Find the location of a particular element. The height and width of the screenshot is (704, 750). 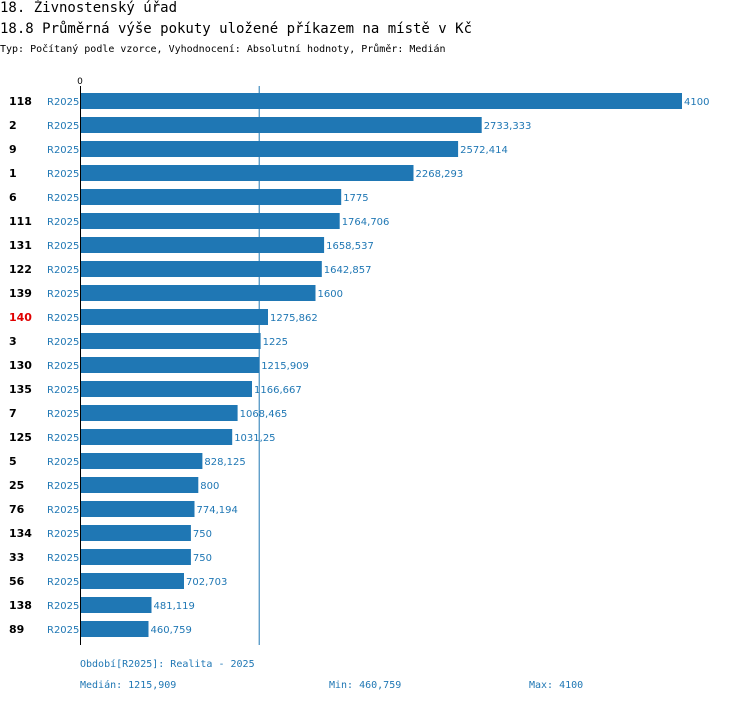

page-title: 18. Živnostenský úřad is located at coordinates (89, 8).